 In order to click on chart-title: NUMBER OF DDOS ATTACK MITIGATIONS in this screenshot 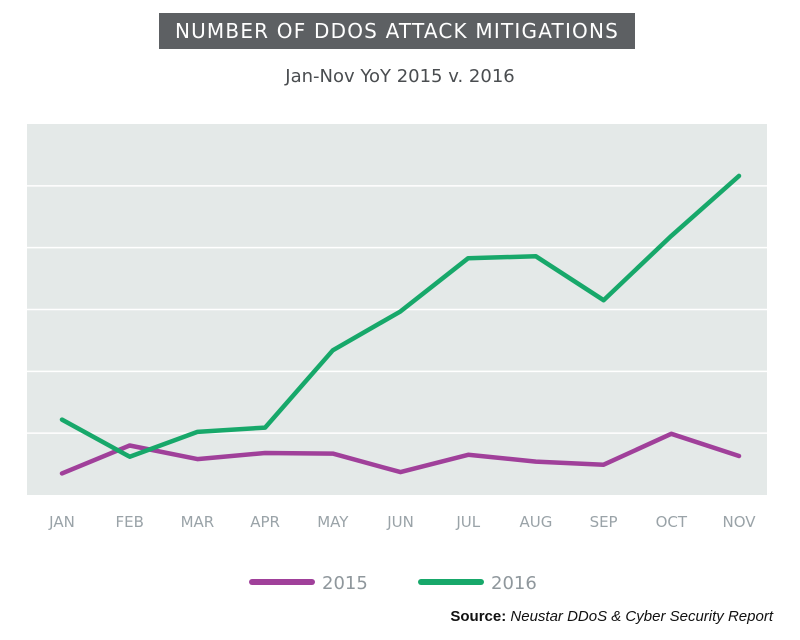, I will do `click(397, 31)`.